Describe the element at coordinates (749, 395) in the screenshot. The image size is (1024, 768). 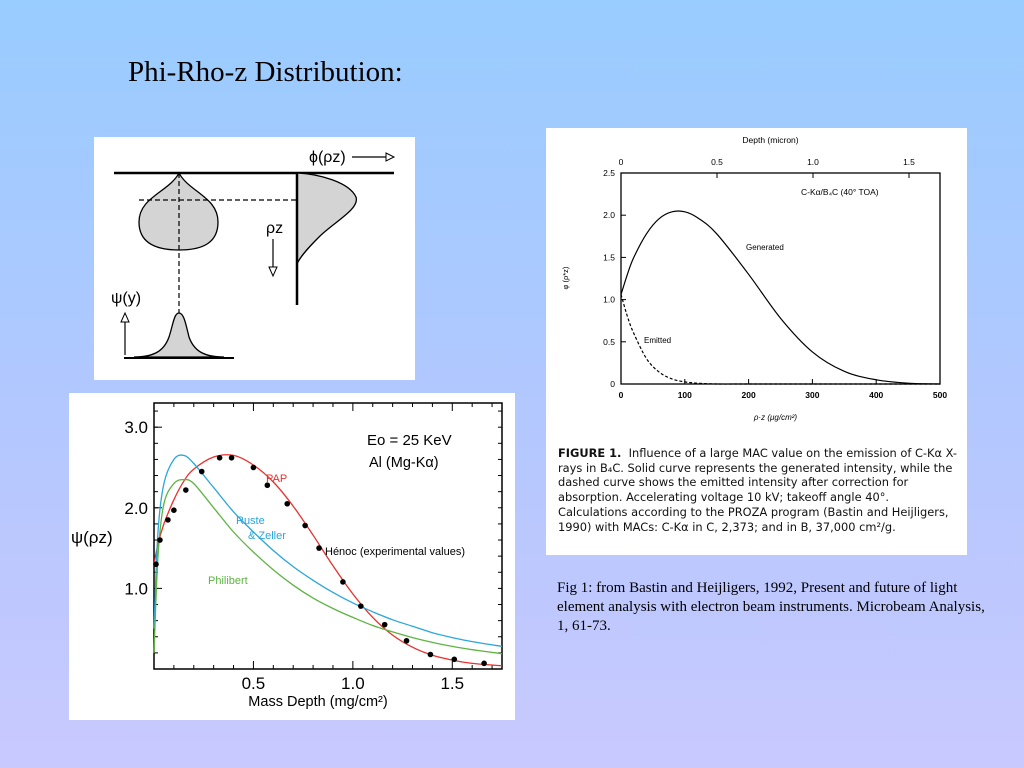
I see `x-tick-label: 200` at that location.